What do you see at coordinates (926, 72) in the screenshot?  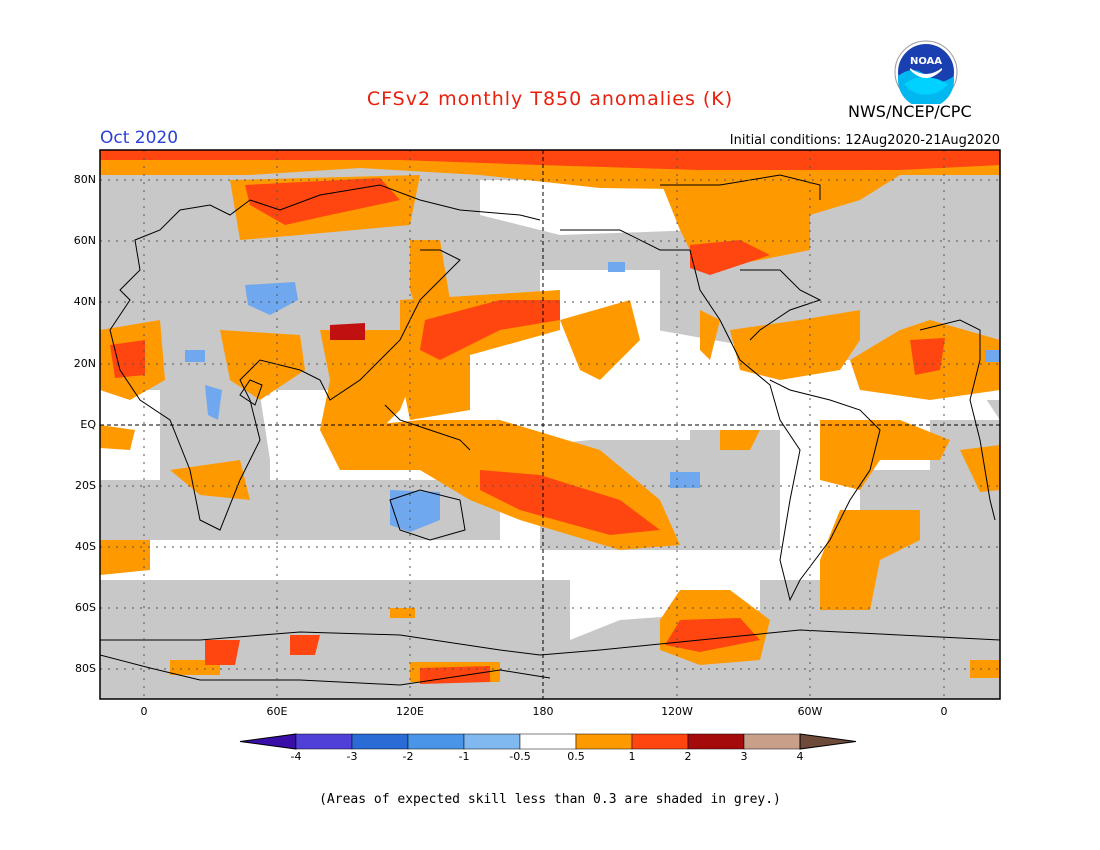 I see `noaa-logo-icon: NOAA` at bounding box center [926, 72].